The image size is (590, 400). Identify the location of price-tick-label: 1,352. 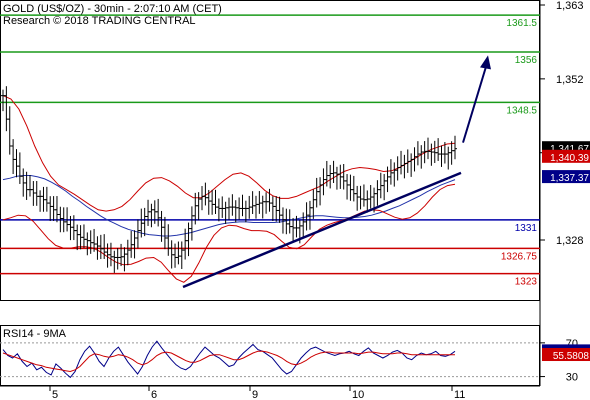
(570, 80).